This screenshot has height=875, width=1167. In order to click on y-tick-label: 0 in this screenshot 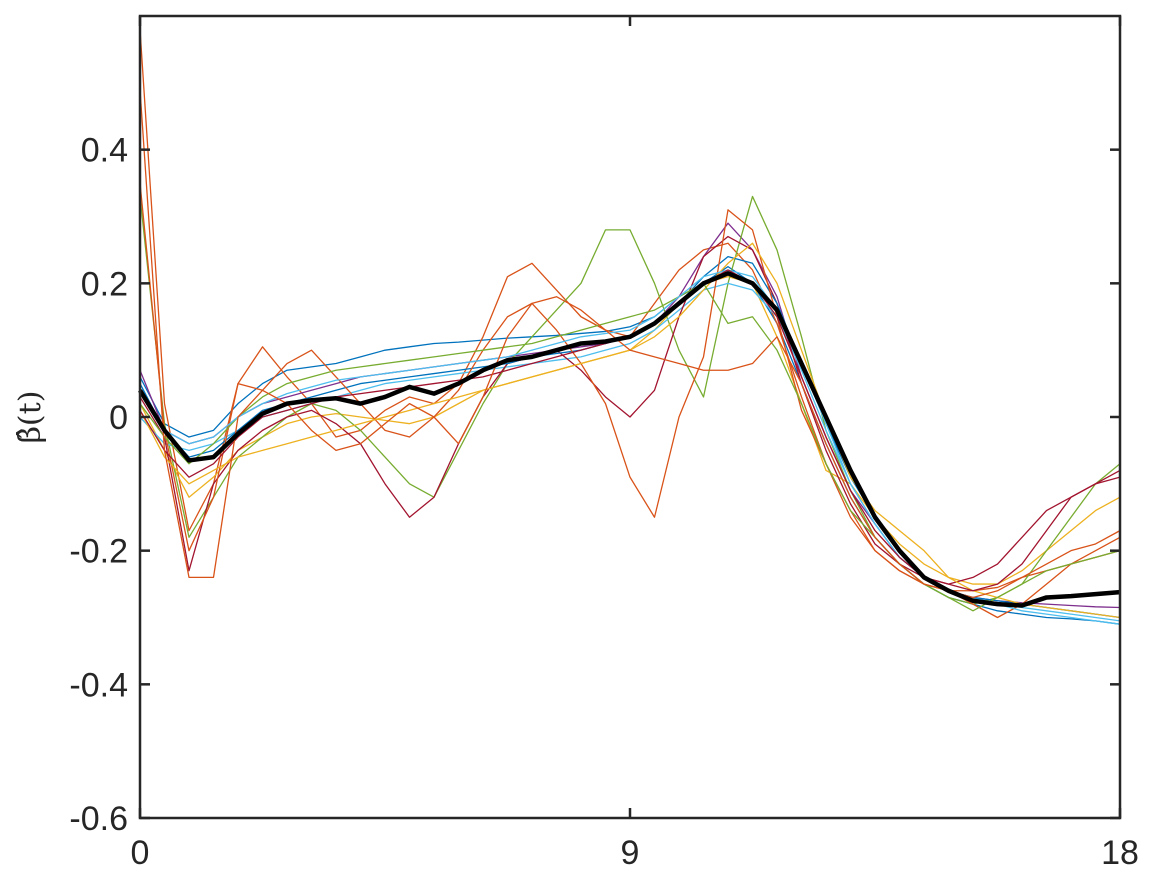, I will do `click(118, 418)`.